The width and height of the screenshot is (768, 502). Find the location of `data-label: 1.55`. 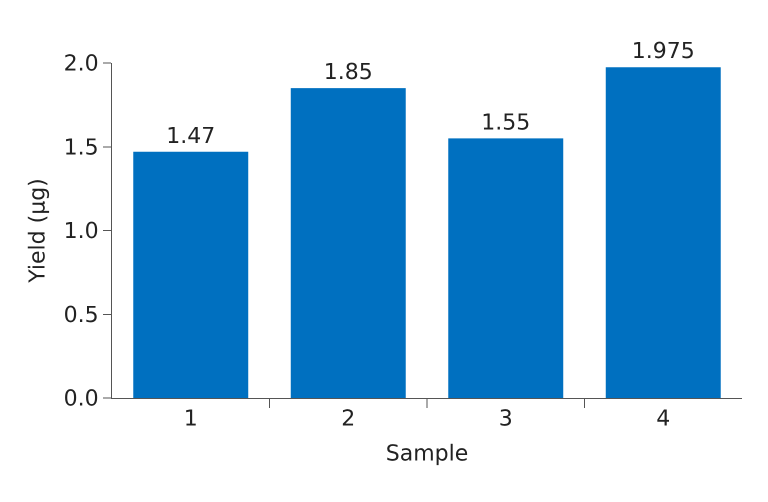

data-label: 1.55 is located at coordinates (505, 123).